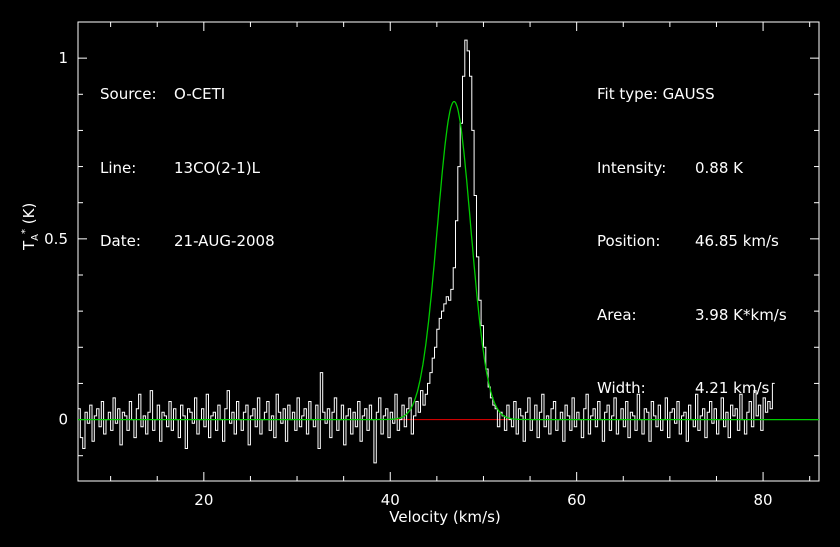  What do you see at coordinates (656, 94) in the screenshot?
I see `fit-type-row: Fit type: GAUSS` at bounding box center [656, 94].